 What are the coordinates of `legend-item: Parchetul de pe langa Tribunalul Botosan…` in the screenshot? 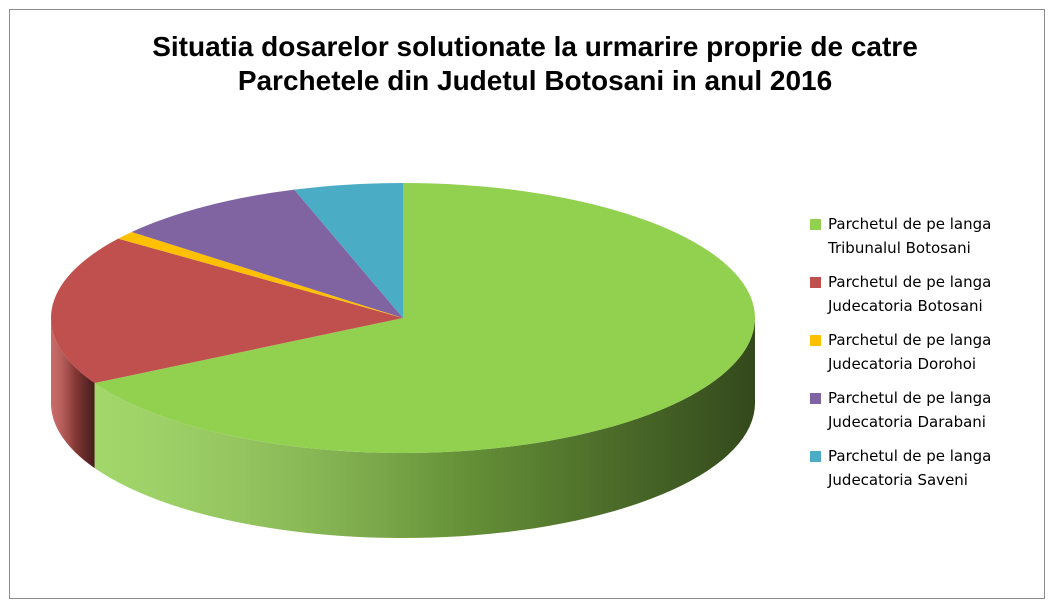 It's located at (919, 241).